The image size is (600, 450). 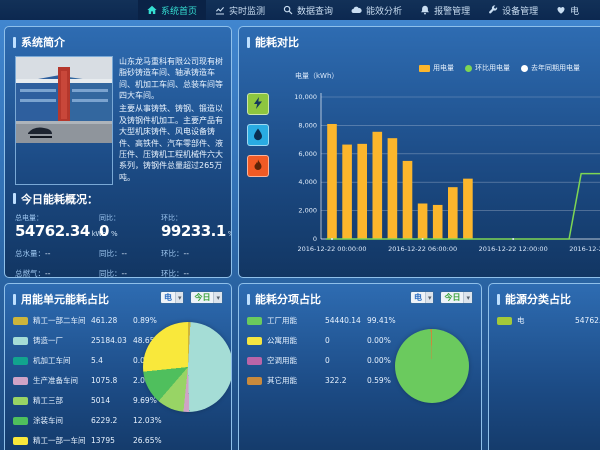 What do you see at coordinates (282, 360) in the screenshot?
I see `legend-label: 空调用能` at bounding box center [282, 360].